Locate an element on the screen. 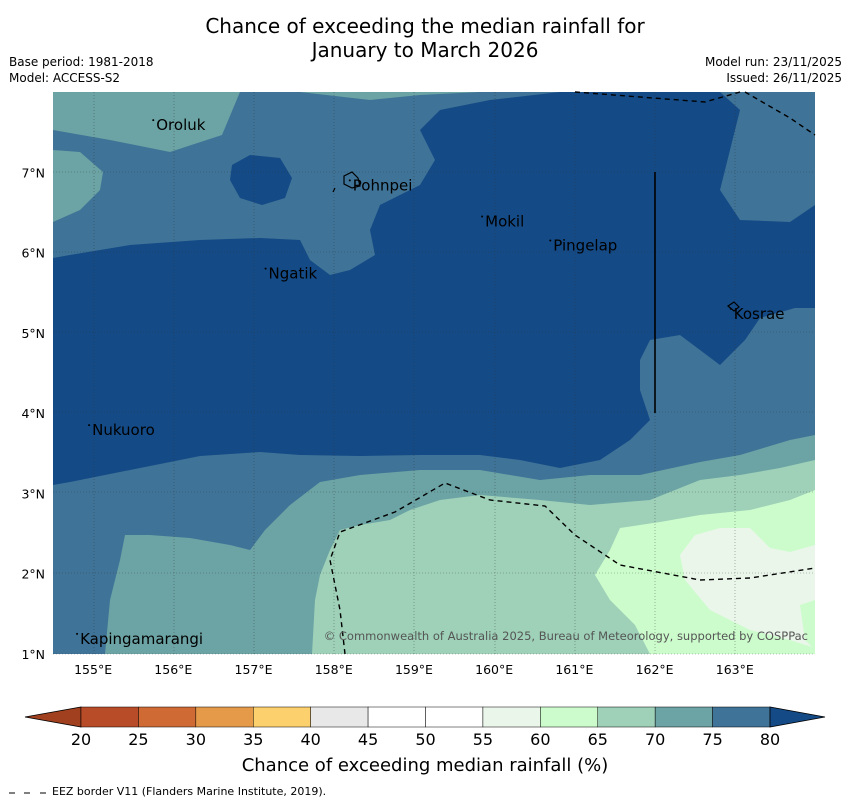  place-label: Kosrae is located at coordinates (759, 314).